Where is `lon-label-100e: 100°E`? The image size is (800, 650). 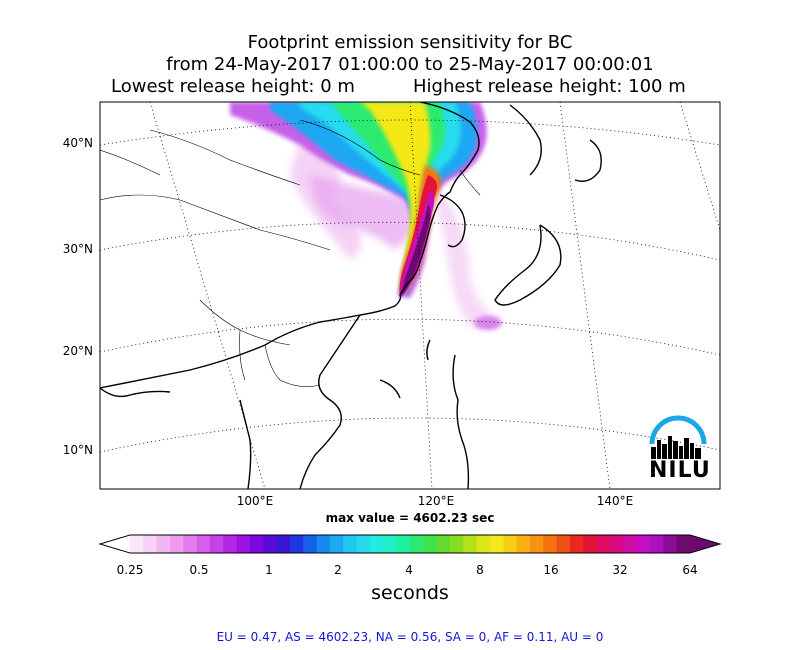
lon-label-100e: 100°E is located at coordinates (255, 501).